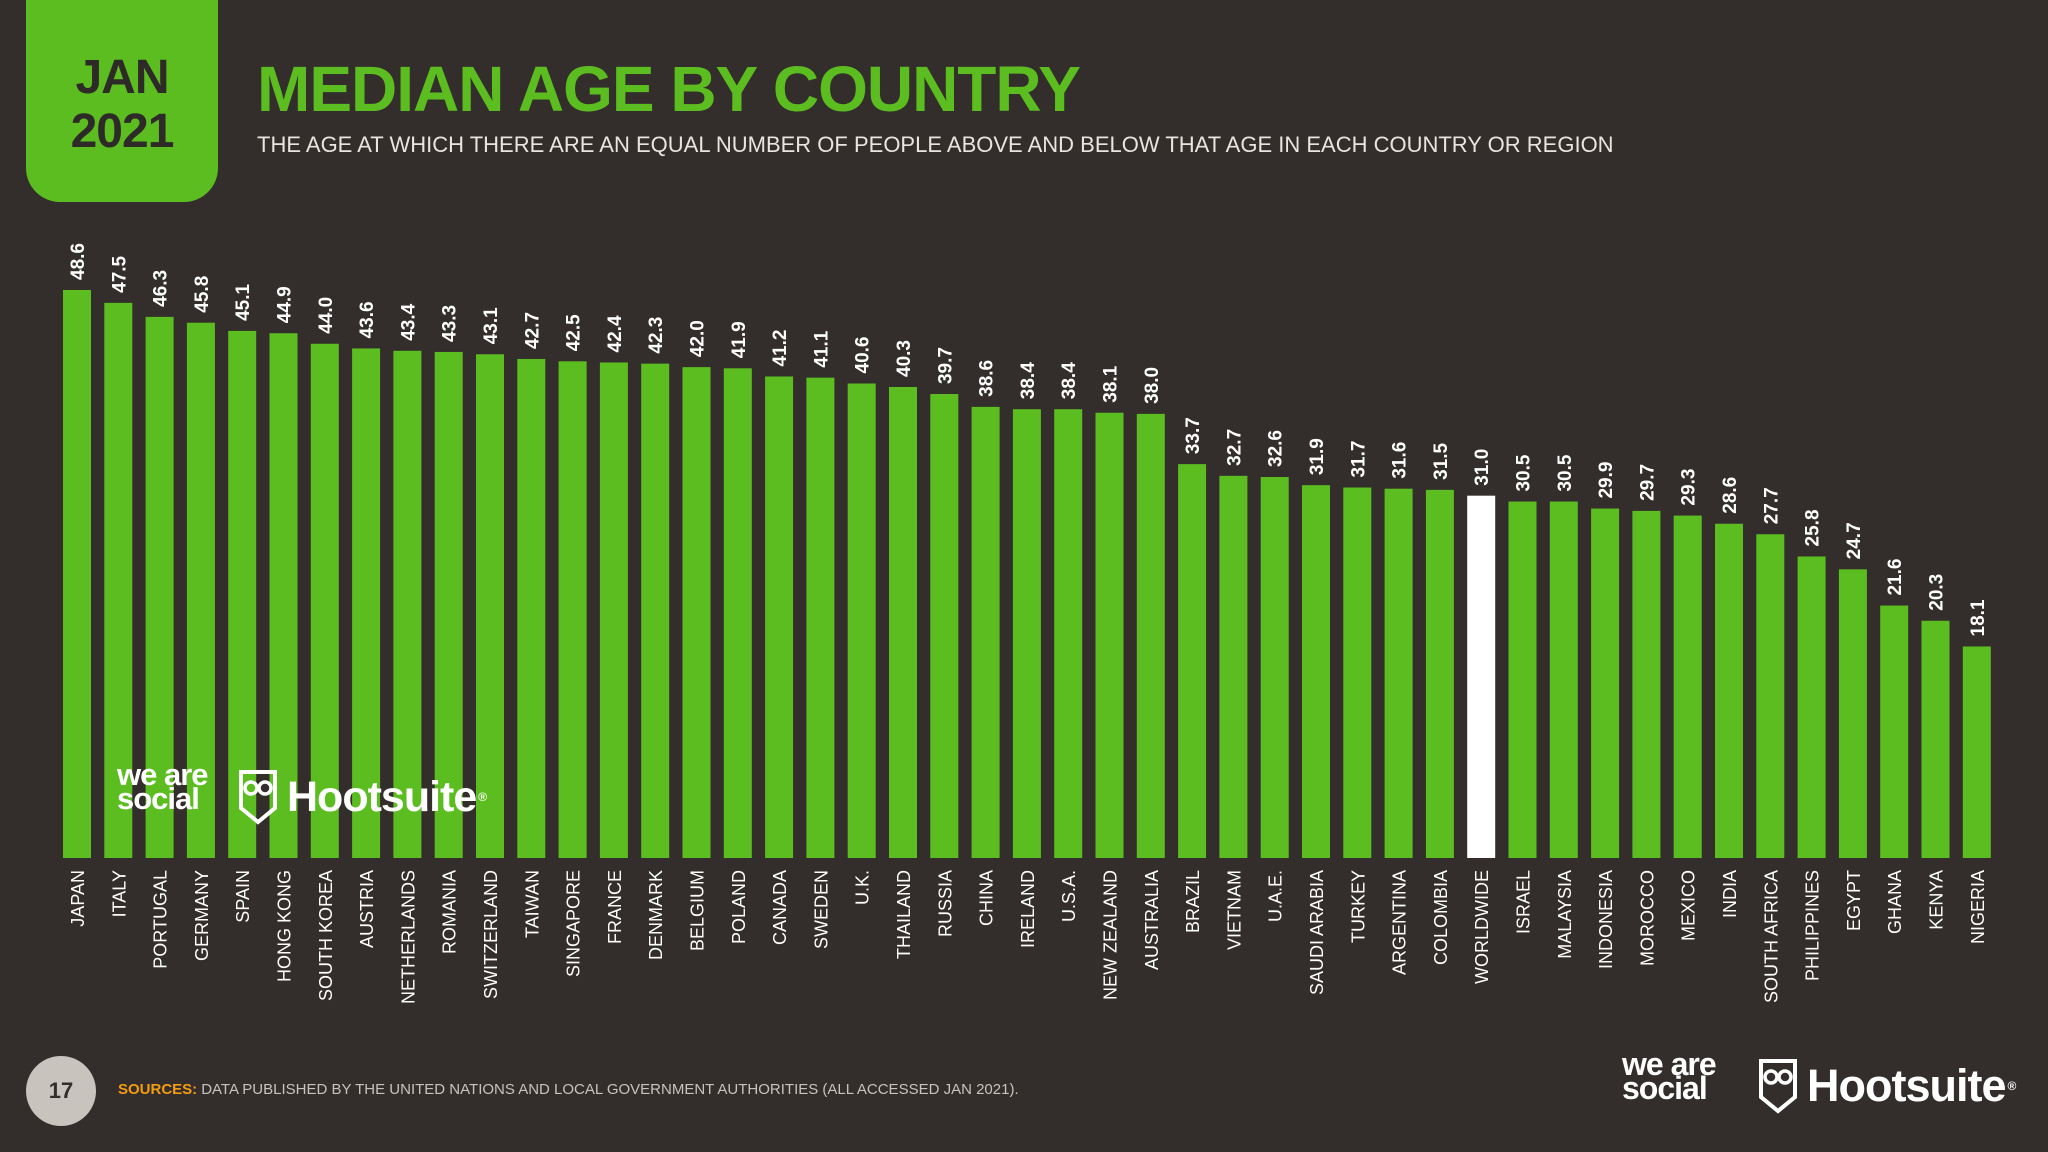  I want to click on bar-turkey, so click(1357, 672).